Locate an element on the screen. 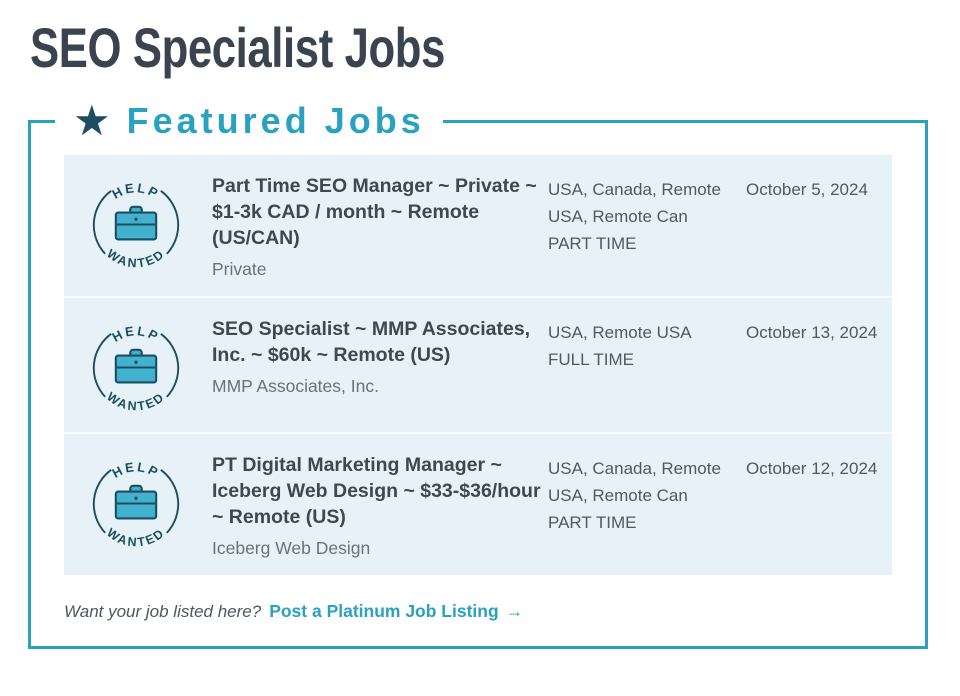 This screenshot has width=960, height=696. job-location: USA, Remote USA is located at coordinates (620, 332).